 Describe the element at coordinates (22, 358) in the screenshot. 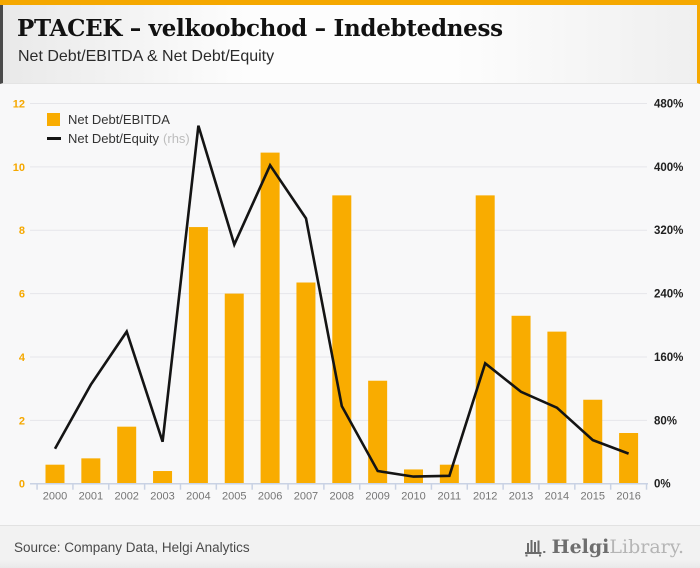

I see `left-axis-tick-label: 4` at that location.